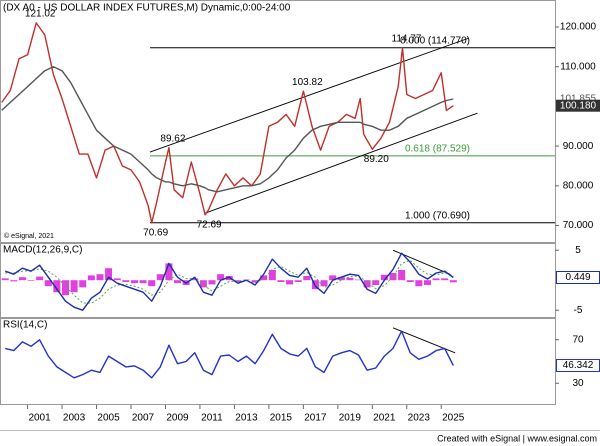 The height and width of the screenshot is (446, 600). What do you see at coordinates (578, 66) in the screenshot?
I see `y-tick-label: 110.000` at bounding box center [578, 66].